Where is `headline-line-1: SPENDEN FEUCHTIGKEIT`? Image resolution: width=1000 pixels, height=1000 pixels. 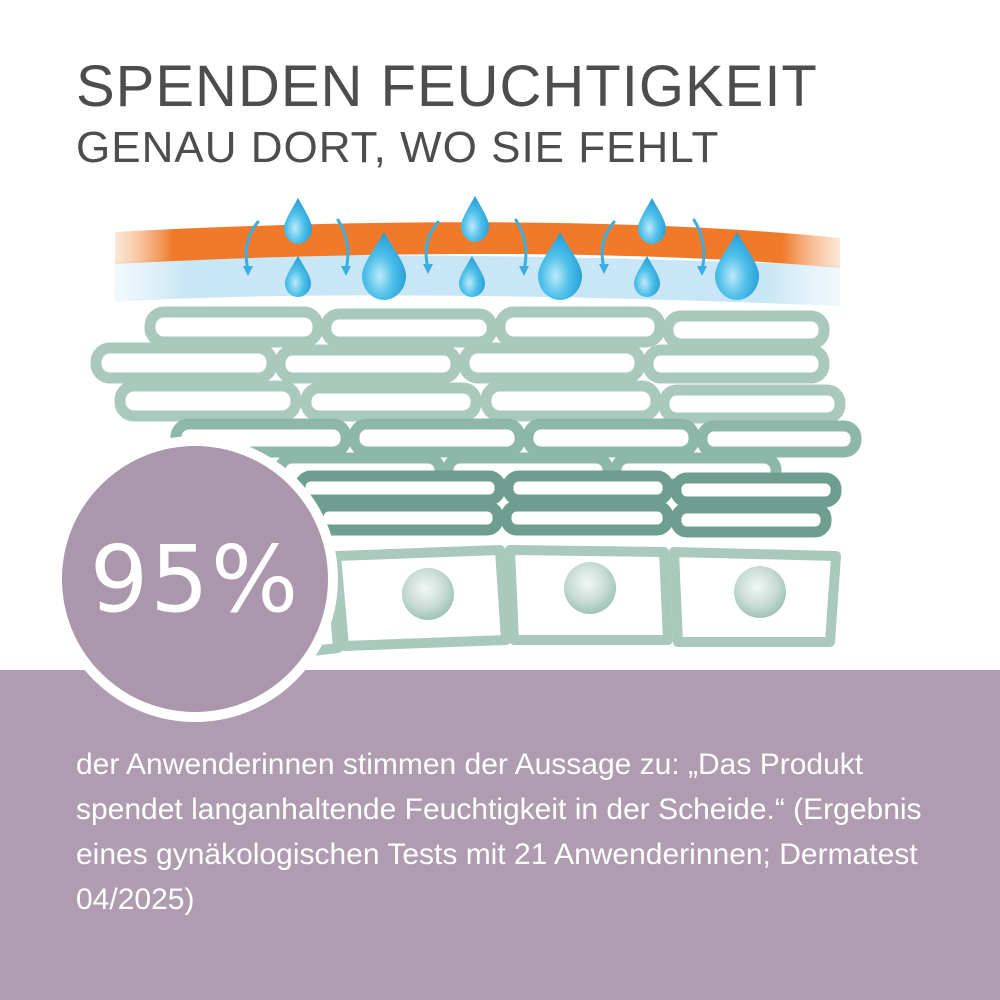
headline-line-1: SPENDEN FEUCHTIGKEIT is located at coordinates (447, 86).